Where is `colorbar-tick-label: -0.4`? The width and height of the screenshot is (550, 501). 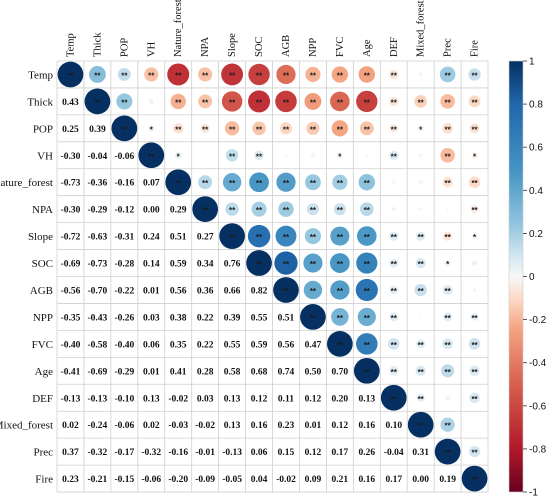
colorbar-tick-label: -0.4 is located at coordinates (538, 363).